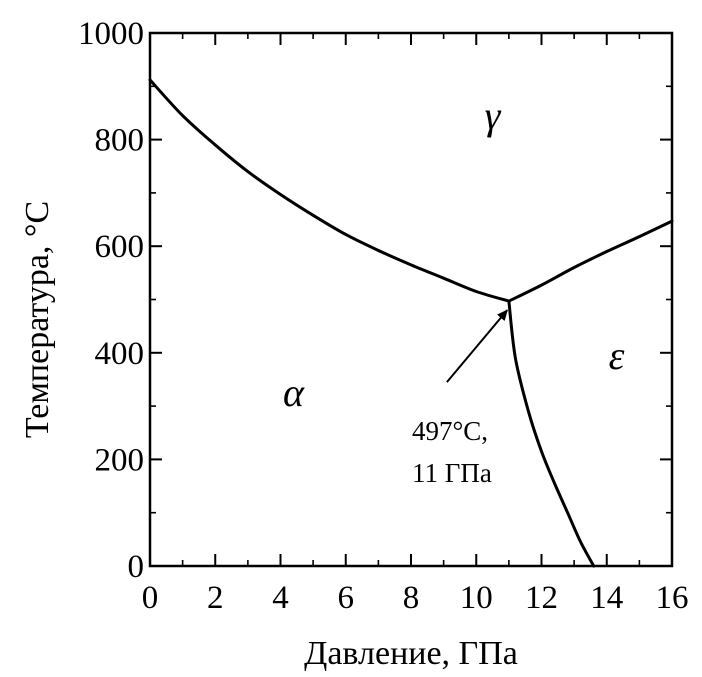 This screenshot has width=702, height=677. What do you see at coordinates (346, 598) in the screenshot?
I see `x-tick-label: 6` at bounding box center [346, 598].